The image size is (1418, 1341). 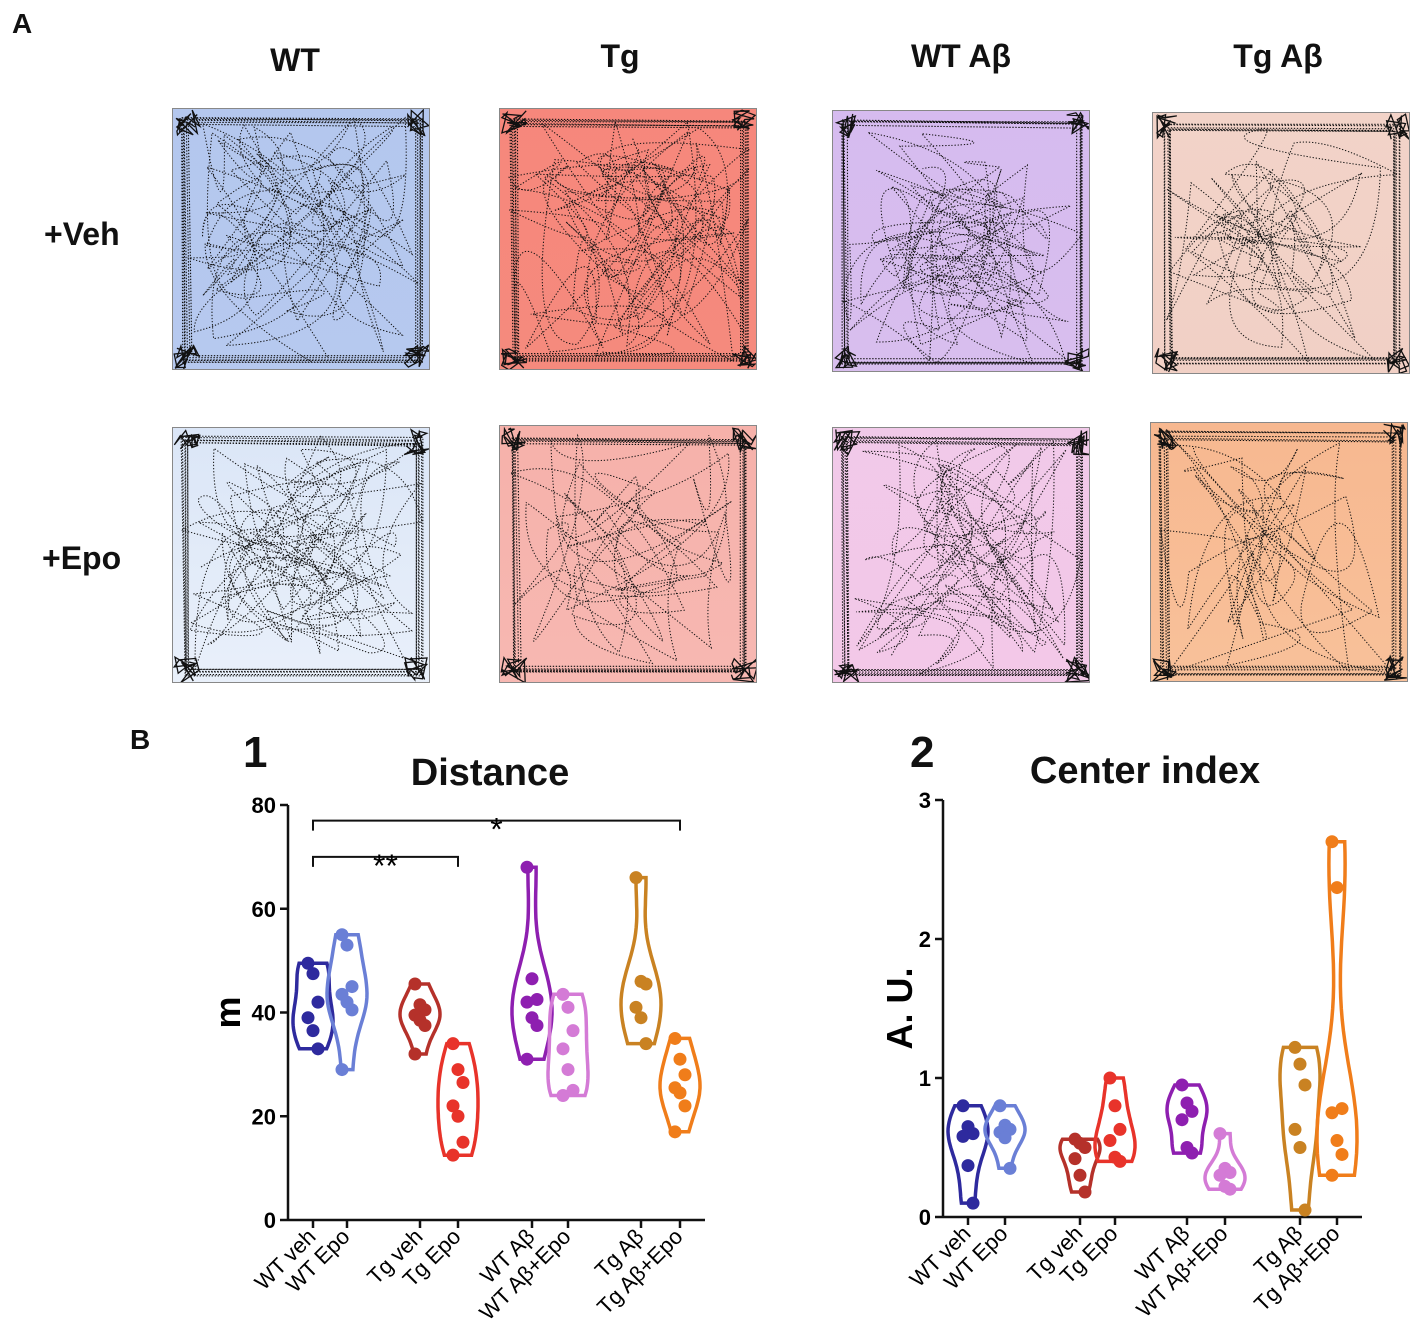 What do you see at coordinates (940, 1256) in the screenshot?
I see `chart2-x-tick-label: WT veh` at bounding box center [940, 1256].